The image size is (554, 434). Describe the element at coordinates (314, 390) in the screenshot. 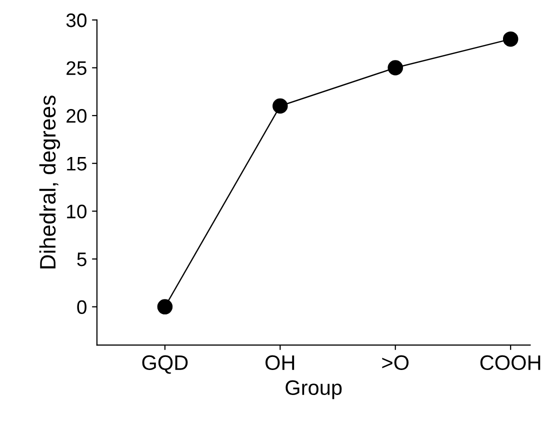

I see `x-axis-title: Group` at that location.